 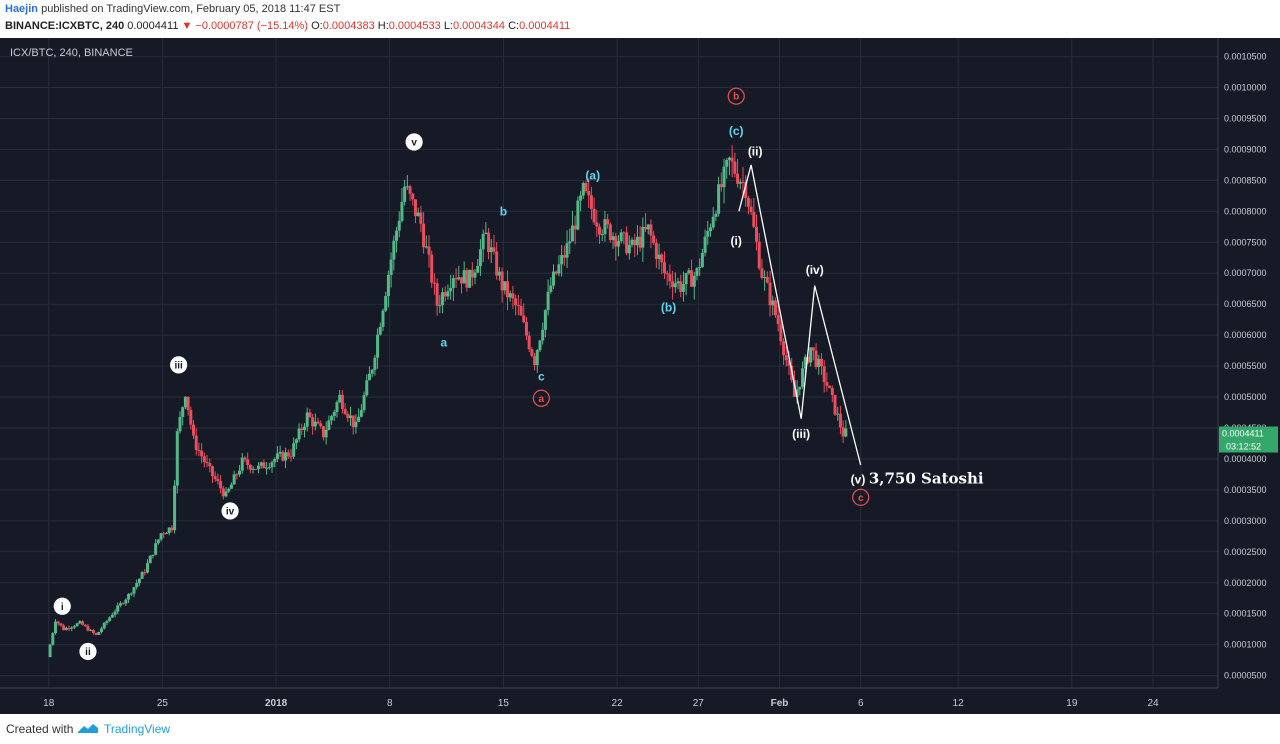 I want to click on wave-label-circle: i, so click(x=62, y=606).